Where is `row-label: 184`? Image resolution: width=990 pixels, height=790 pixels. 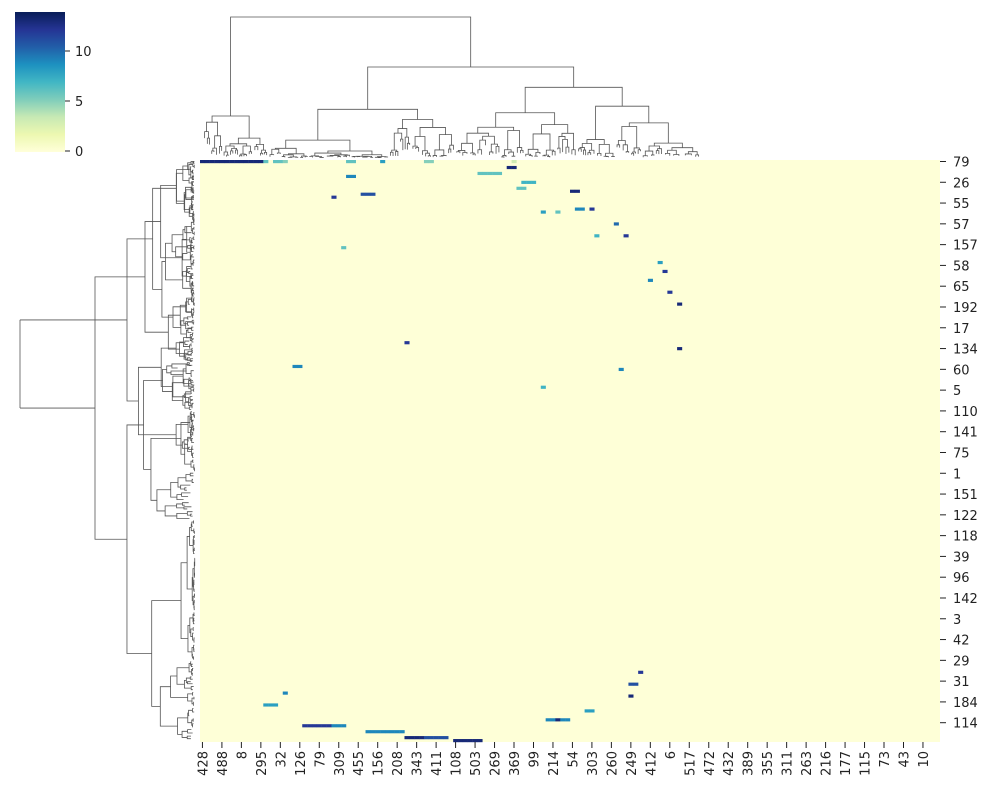
row-label: 184 is located at coordinates (965, 703).